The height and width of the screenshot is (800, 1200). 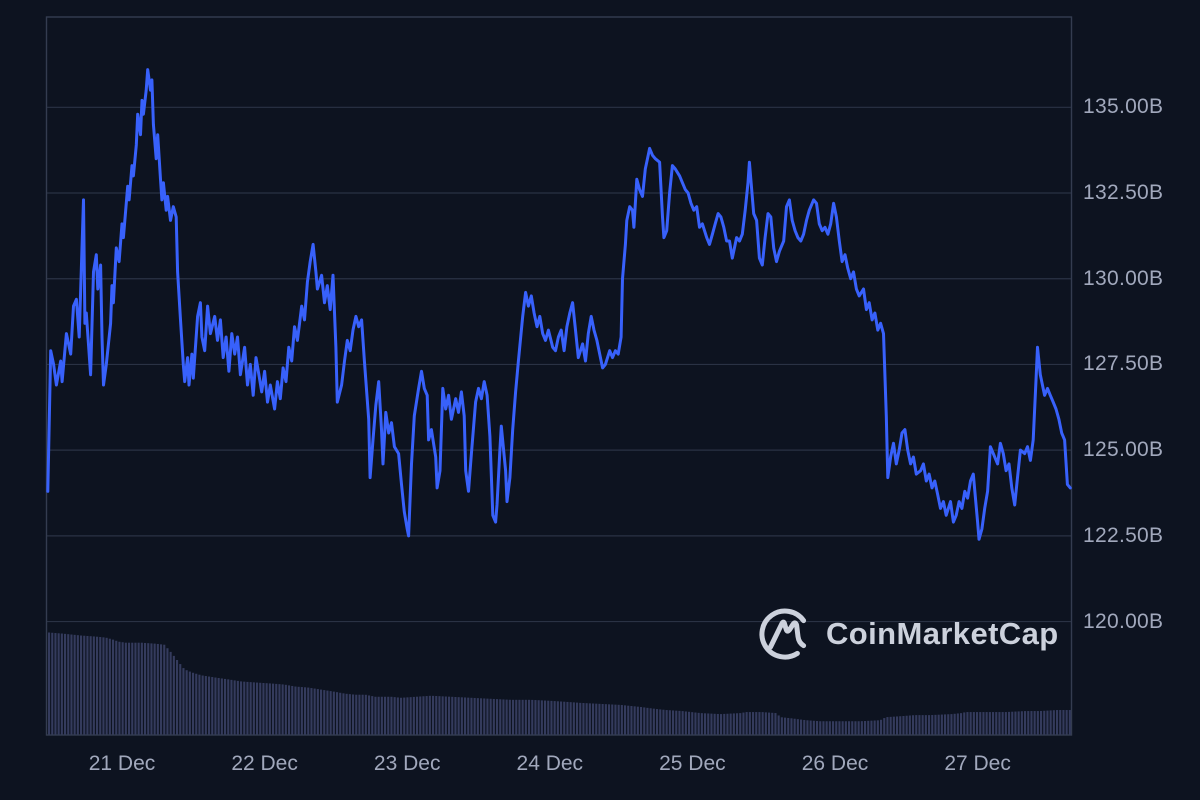 I want to click on x-axis-label: 23 Dec, so click(x=407, y=763).